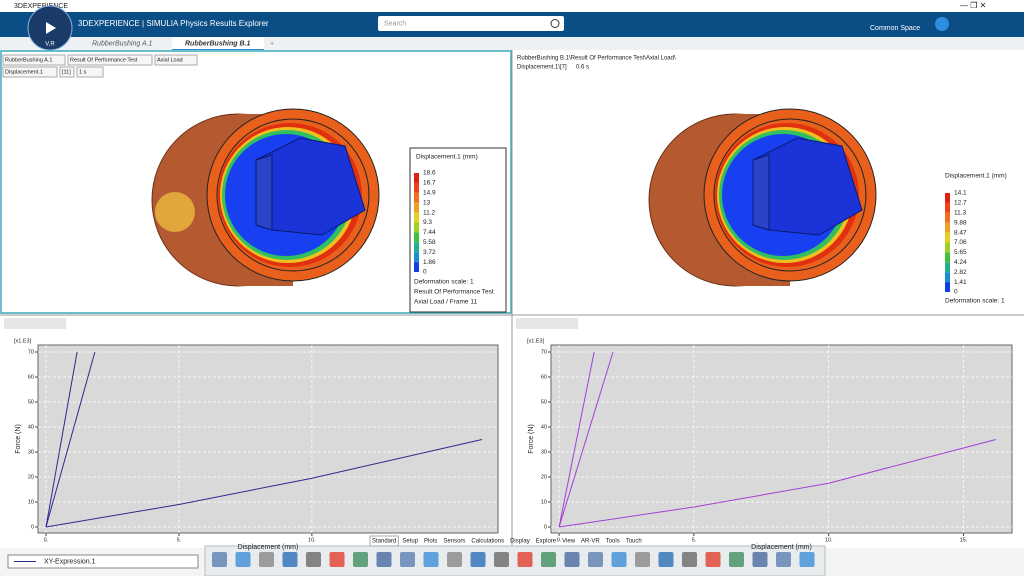 The image size is (1024, 576). I want to click on legend-label: 8.47, so click(960, 232).